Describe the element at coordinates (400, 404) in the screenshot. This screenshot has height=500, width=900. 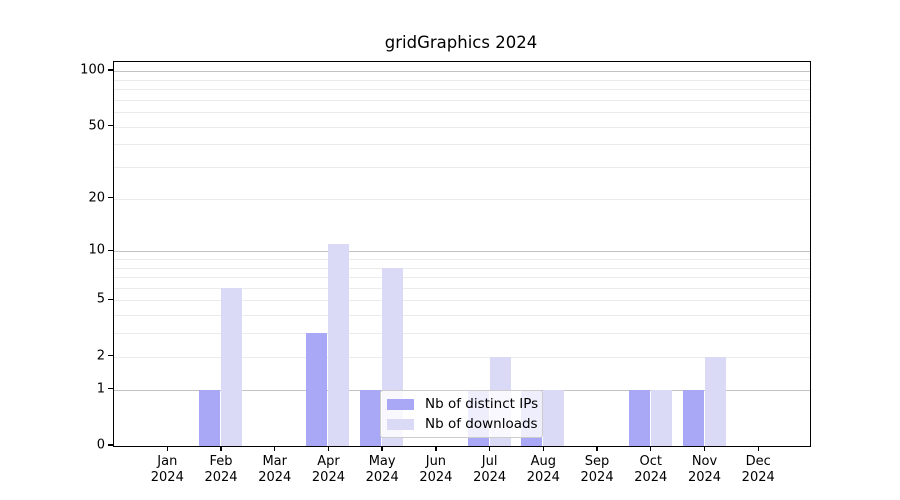
I see `legend-swatch-distinct-ips` at that location.